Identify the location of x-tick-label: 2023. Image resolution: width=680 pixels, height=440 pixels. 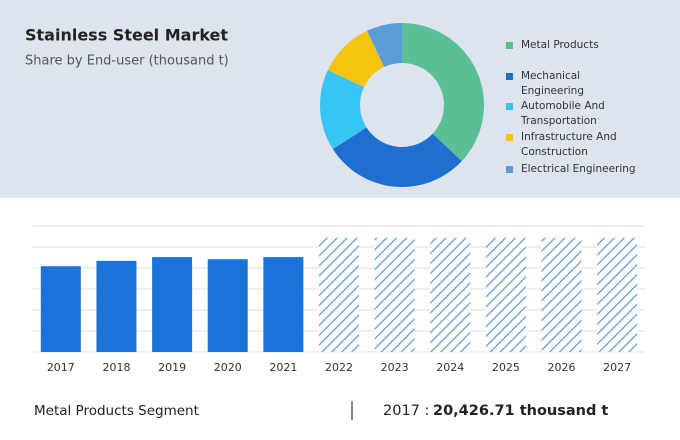
(395, 367).